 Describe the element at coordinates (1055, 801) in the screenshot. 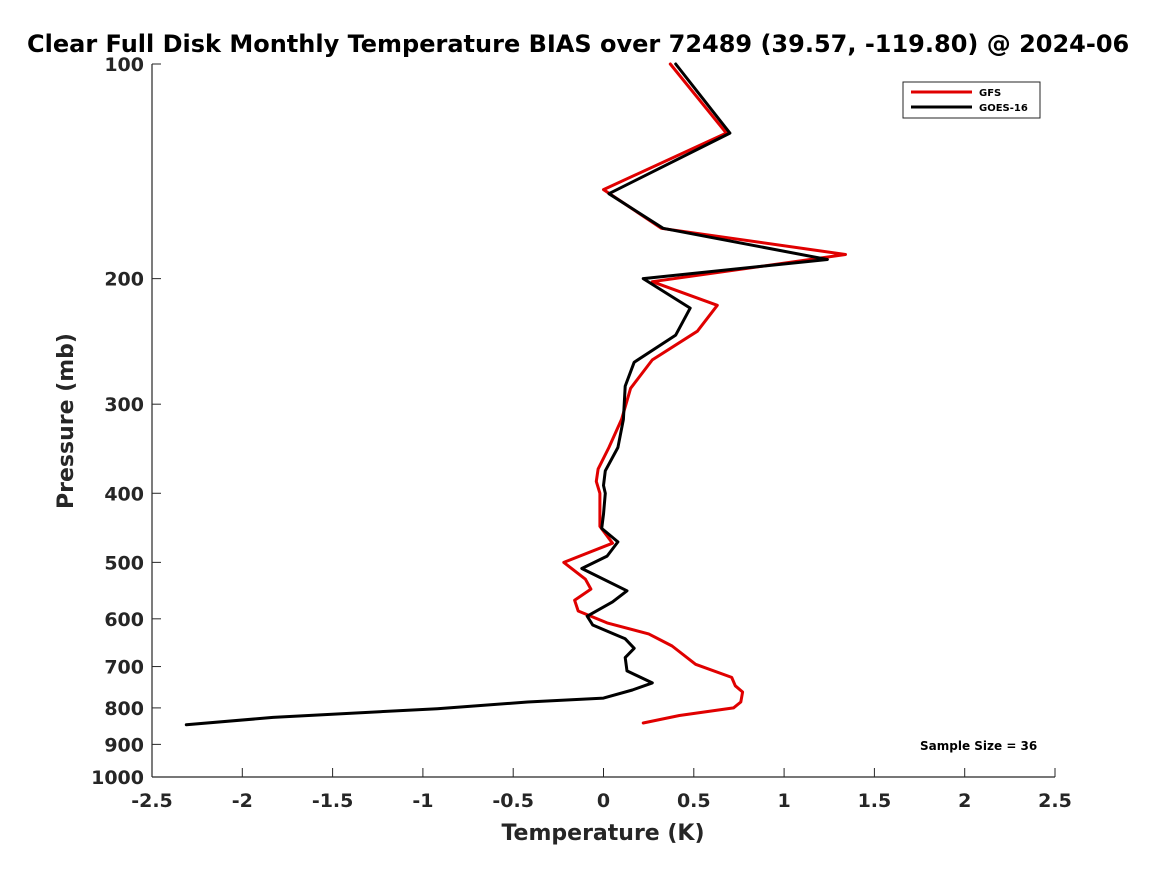

I see `x-tick-label: 2.5` at that location.